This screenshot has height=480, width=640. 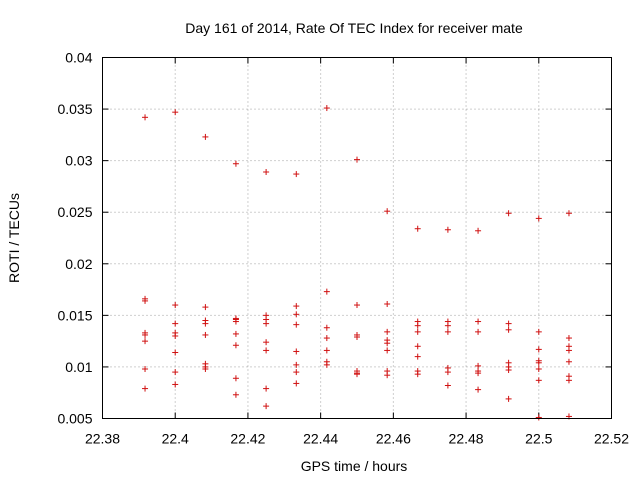 What do you see at coordinates (466, 439) in the screenshot?
I see `x-tick-label: 22.48` at bounding box center [466, 439].